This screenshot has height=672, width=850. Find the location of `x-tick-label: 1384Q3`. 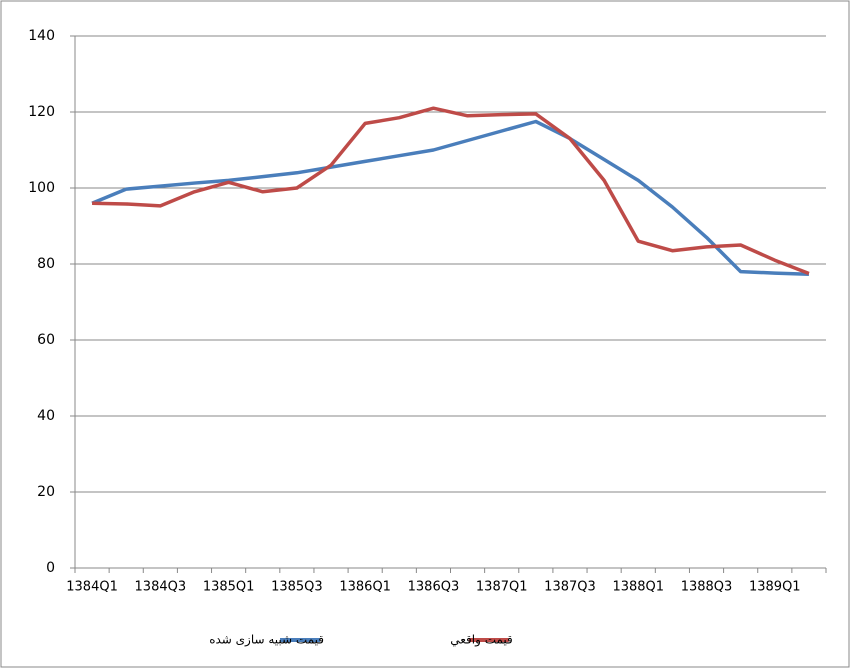

x-tick-label: 1384Q3 is located at coordinates (161, 587).